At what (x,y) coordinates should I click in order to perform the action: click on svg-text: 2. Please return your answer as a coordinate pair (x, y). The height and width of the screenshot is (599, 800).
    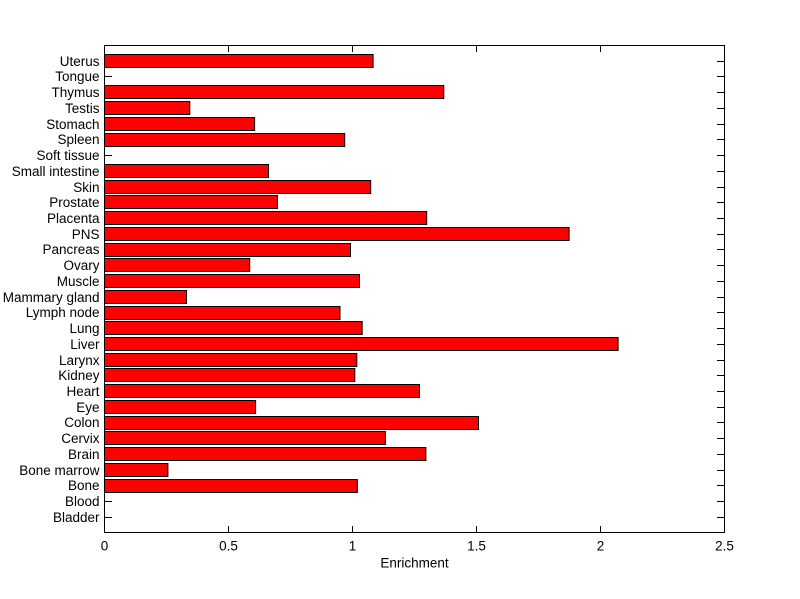
    Looking at the image, I should click on (601, 546).